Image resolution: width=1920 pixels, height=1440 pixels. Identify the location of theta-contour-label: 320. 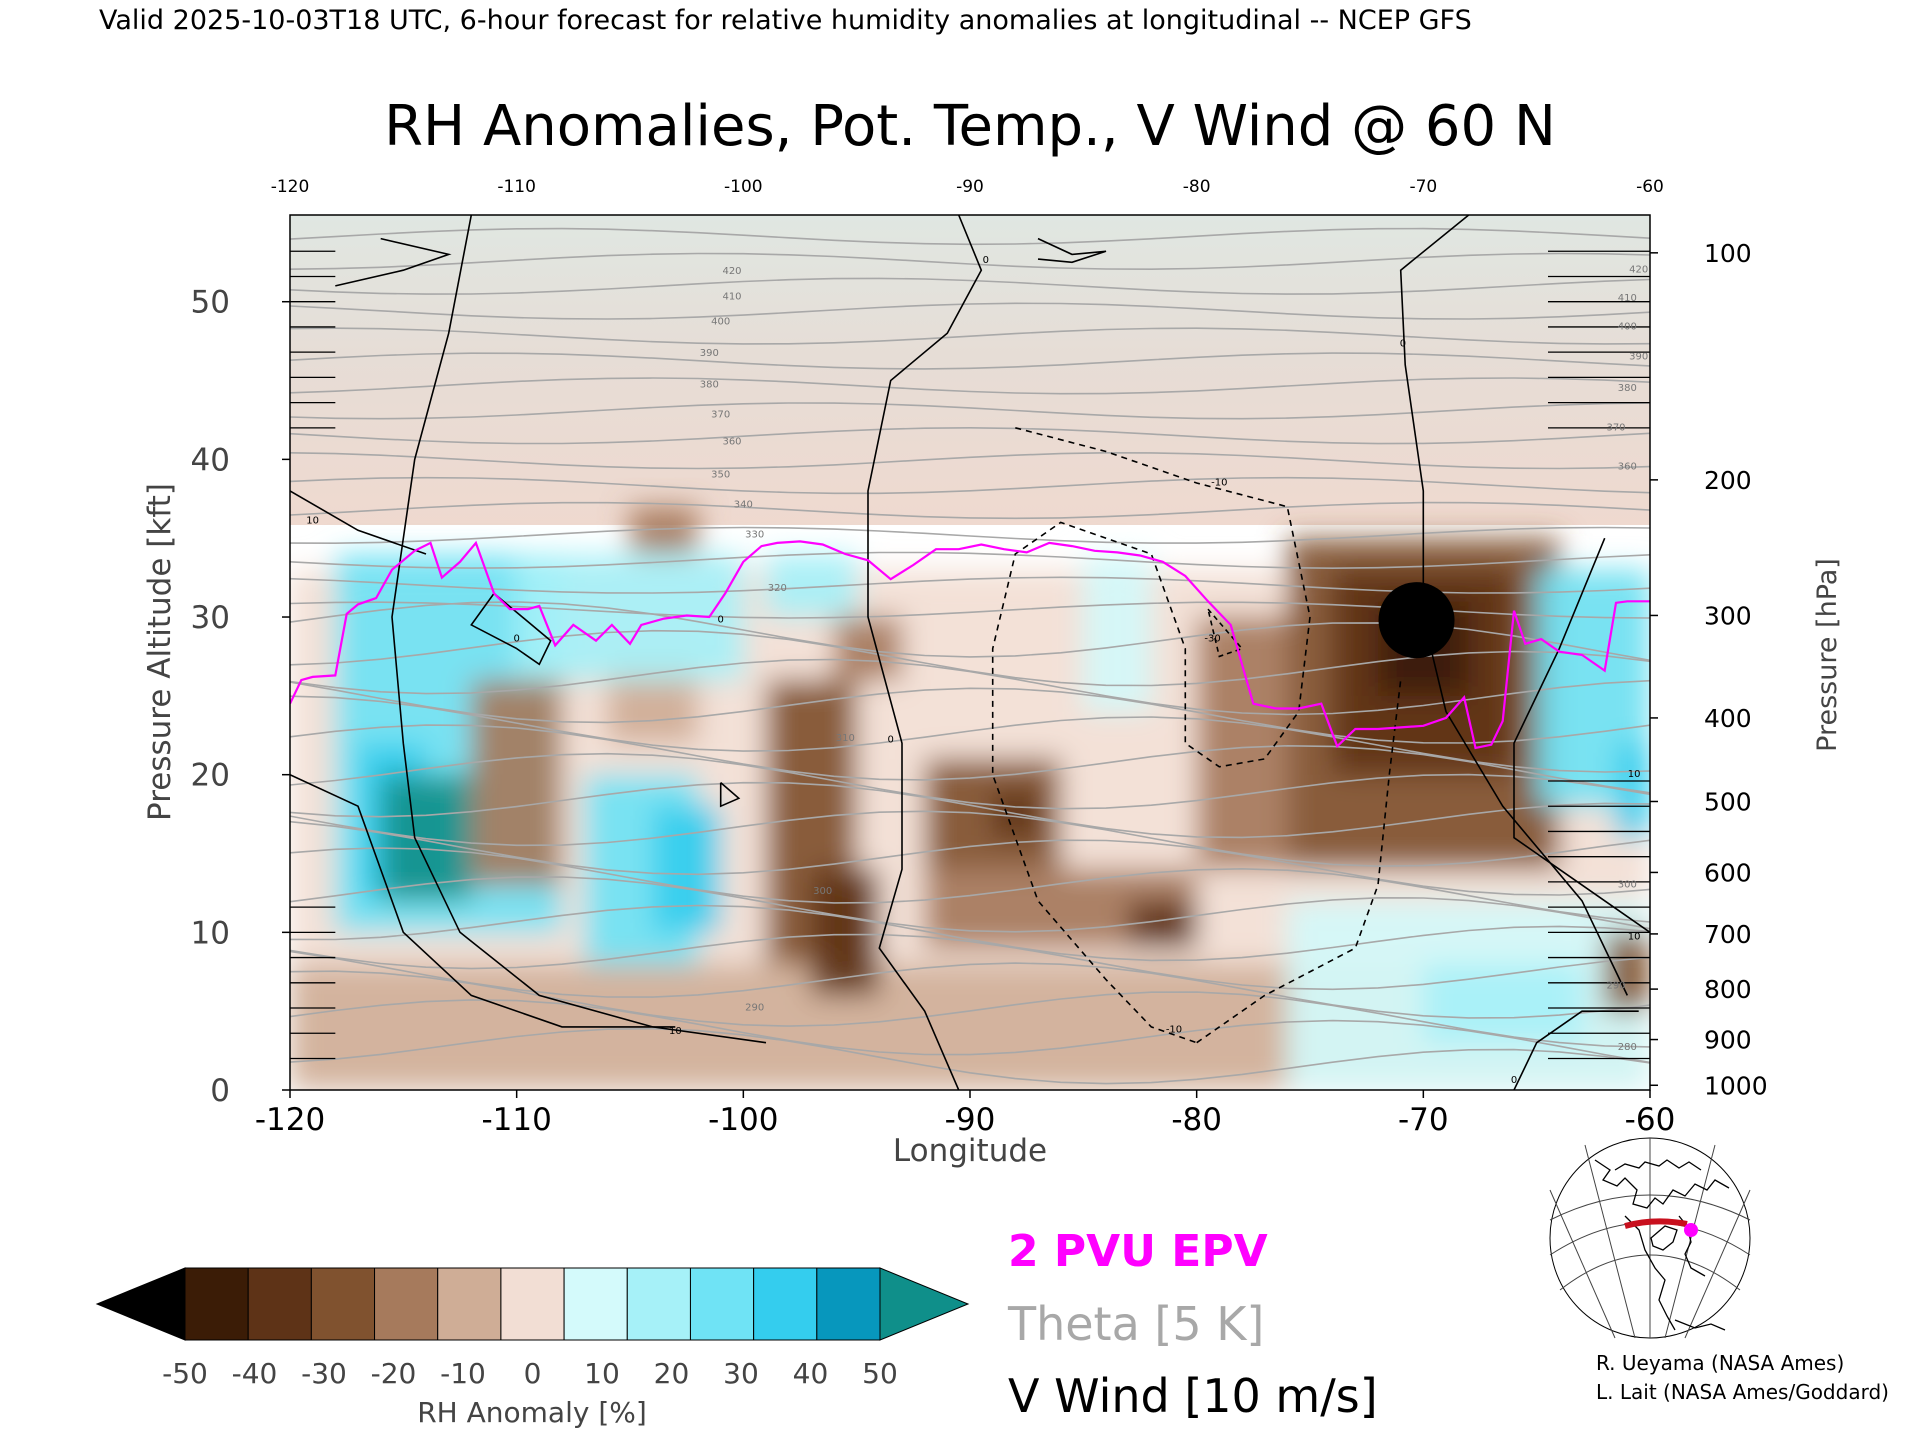
(777, 588).